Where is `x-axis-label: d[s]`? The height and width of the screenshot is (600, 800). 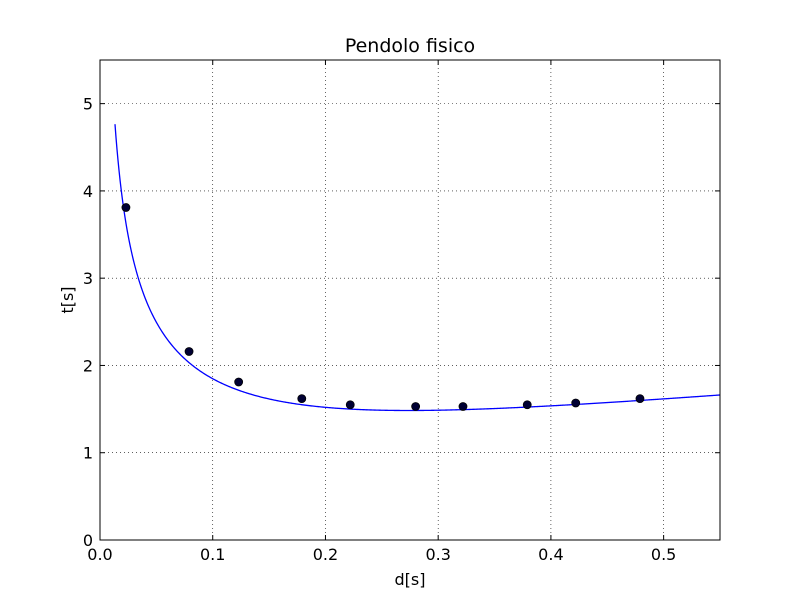
x-axis-label: d[s] is located at coordinates (410, 579).